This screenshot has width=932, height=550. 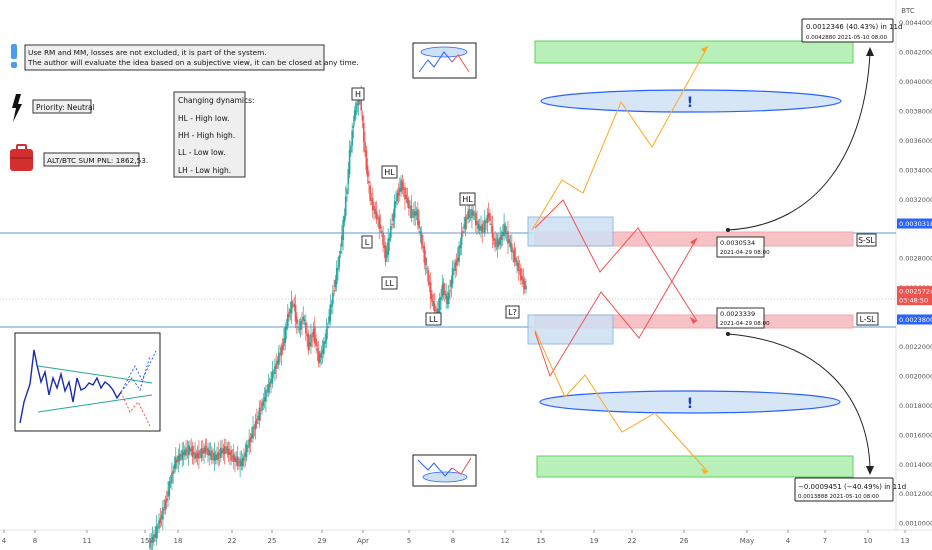 What do you see at coordinates (737, 243) in the screenshot?
I see `upper-point-price: 0.0030534` at bounding box center [737, 243].